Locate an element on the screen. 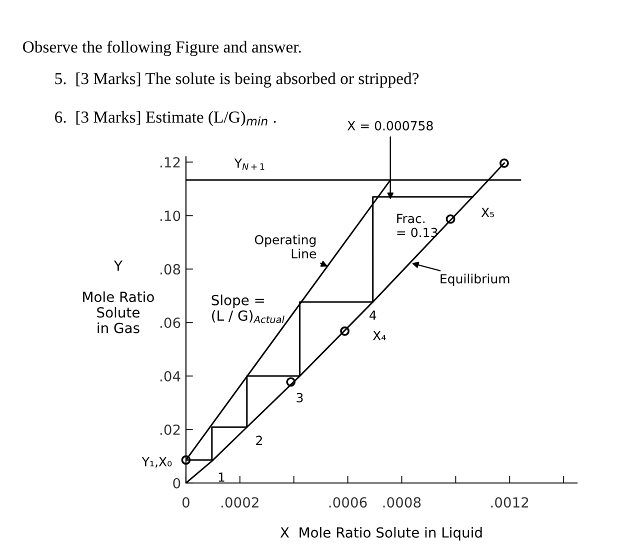  annotation: Y₁,X₀ is located at coordinates (157, 462).